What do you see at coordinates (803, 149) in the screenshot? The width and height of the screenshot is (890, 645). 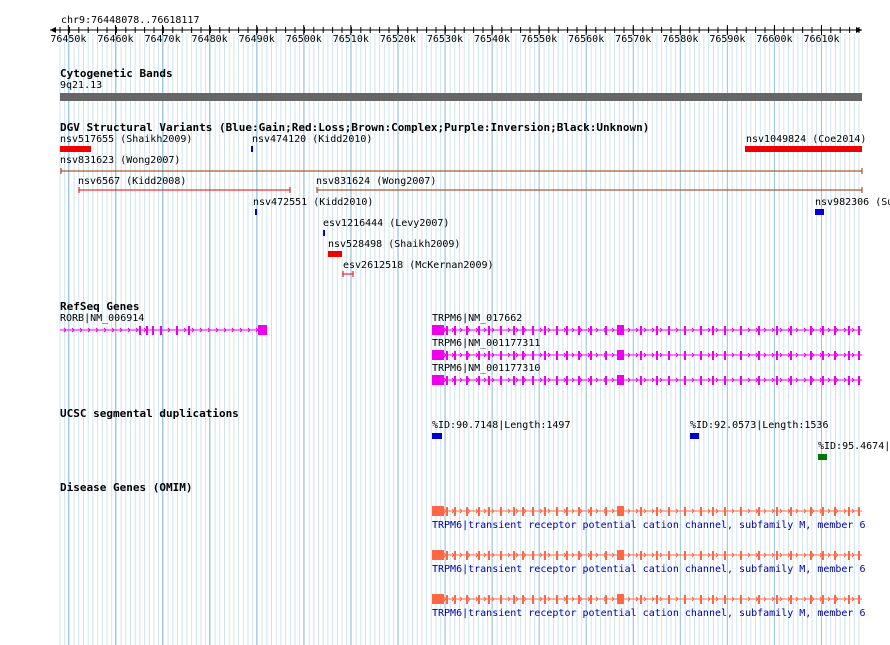 I see `dgv-feature-nsv1049824` at bounding box center [803, 149].